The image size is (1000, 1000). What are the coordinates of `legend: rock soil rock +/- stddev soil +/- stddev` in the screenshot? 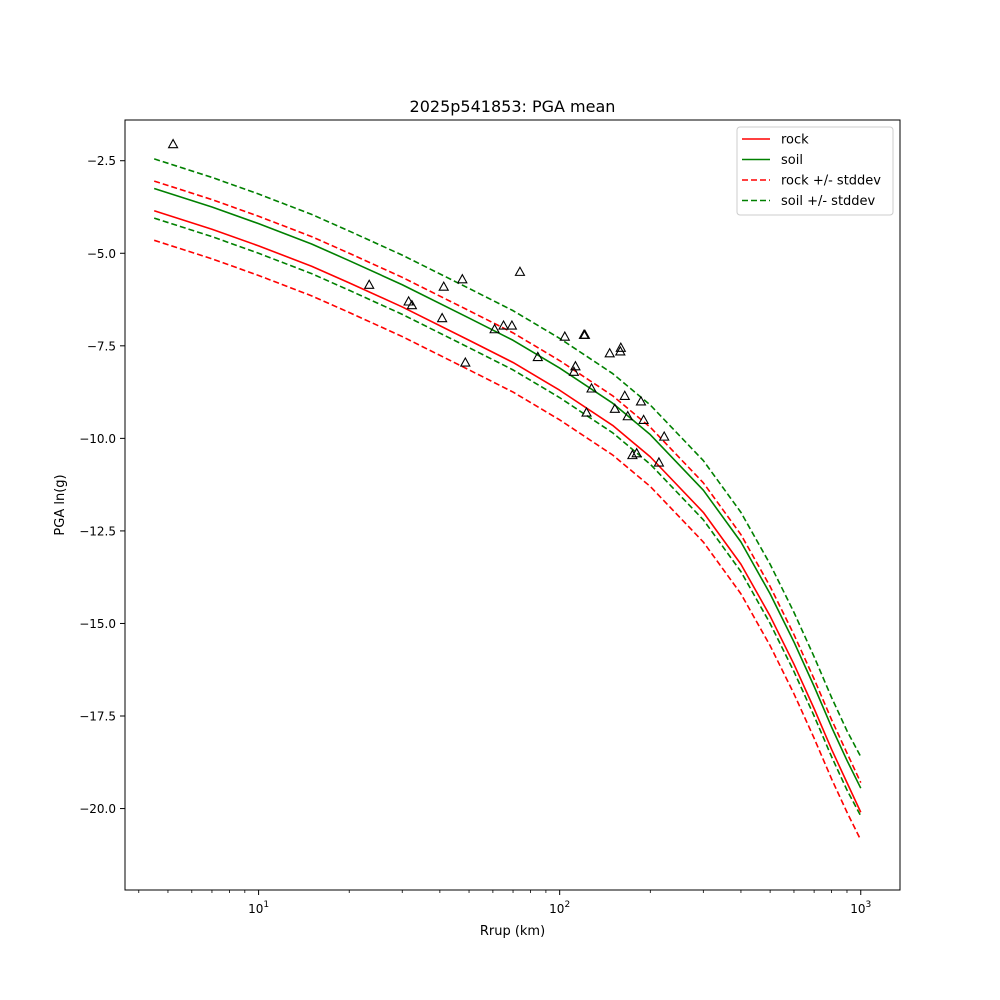 It's located at (815, 171).